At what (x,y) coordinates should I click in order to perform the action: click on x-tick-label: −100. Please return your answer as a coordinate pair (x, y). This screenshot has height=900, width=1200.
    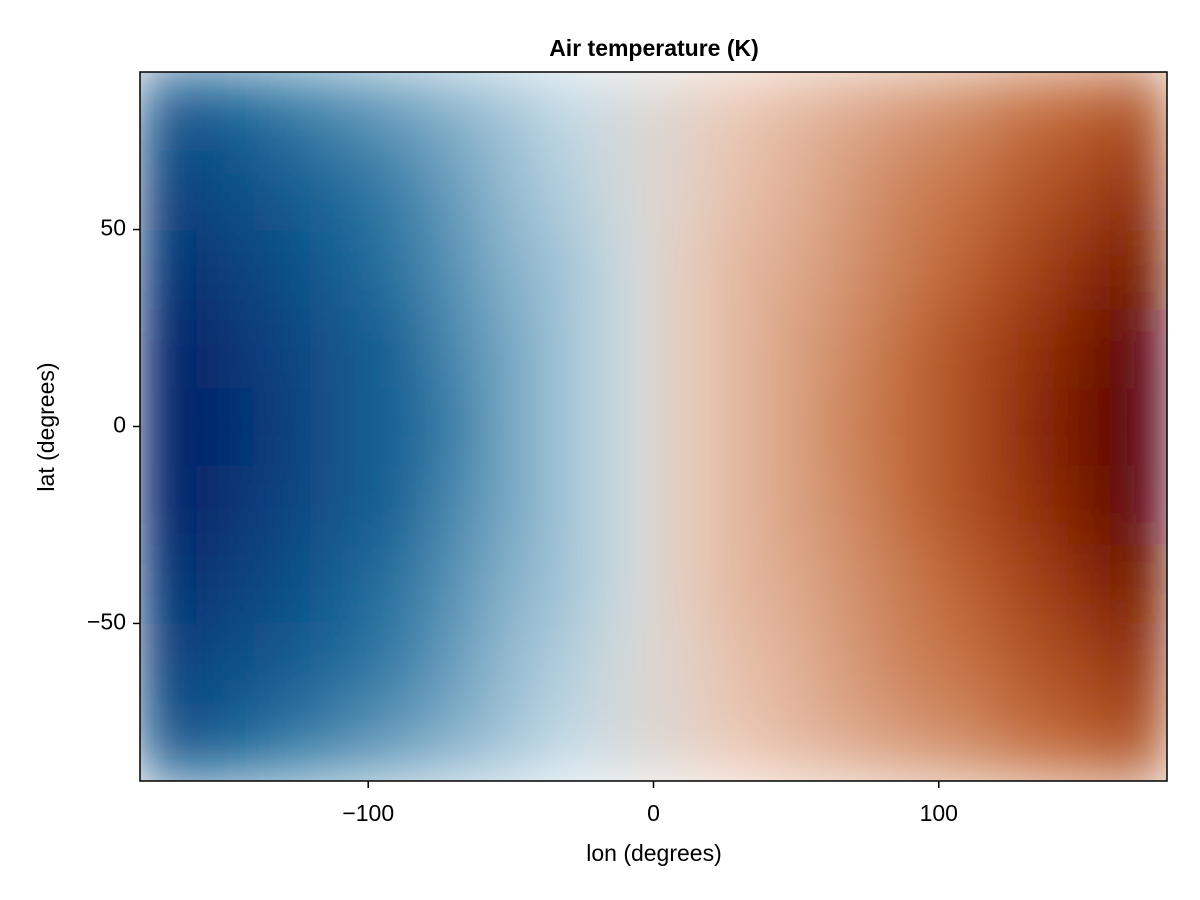
    Looking at the image, I should click on (368, 813).